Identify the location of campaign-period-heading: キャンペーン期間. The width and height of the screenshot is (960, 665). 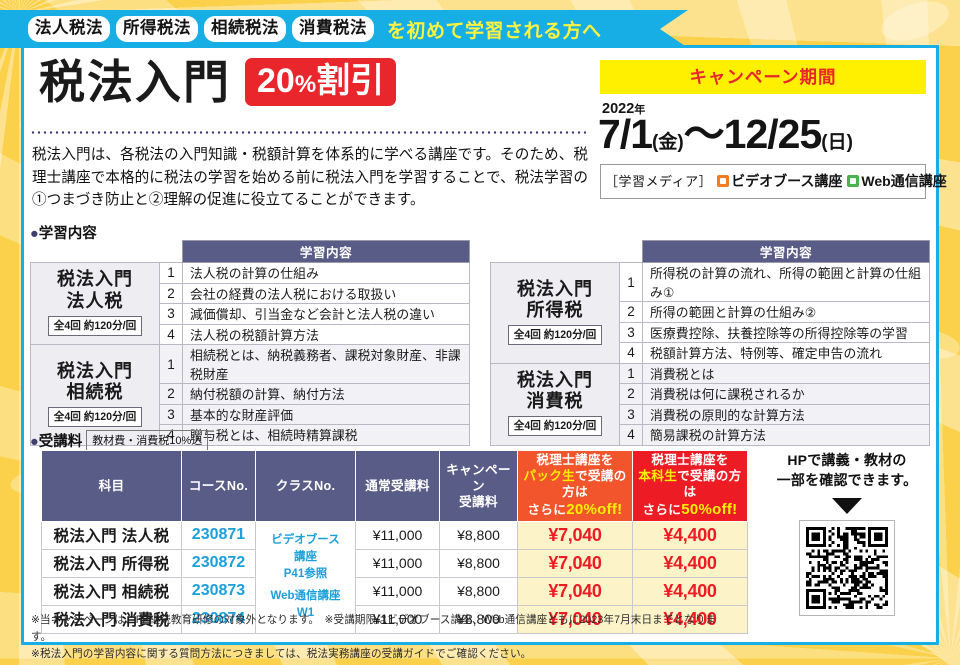
(763, 77).